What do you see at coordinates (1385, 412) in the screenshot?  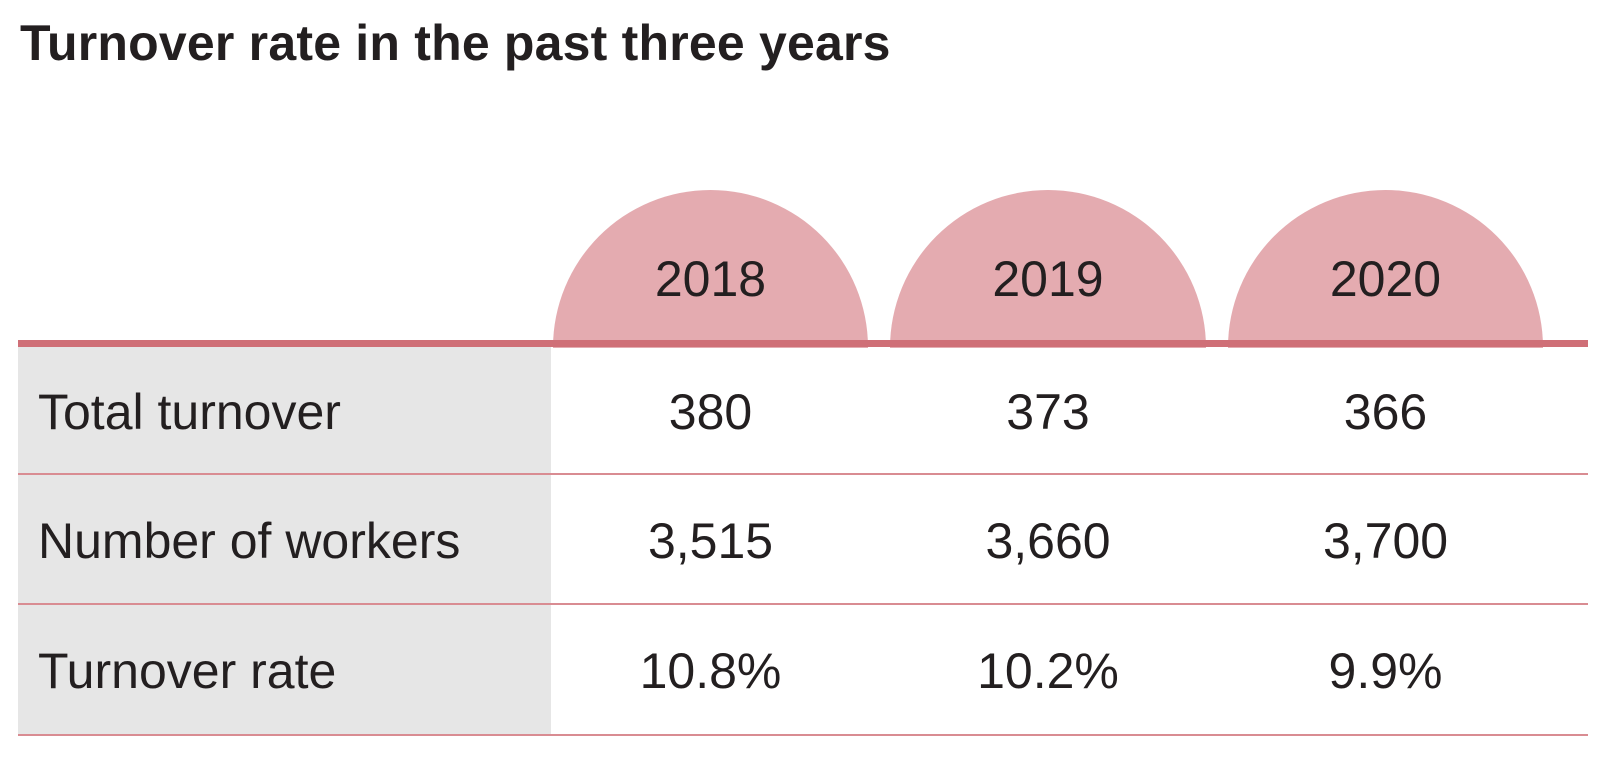 I see `cell-total-turnover-2020: 366` at bounding box center [1385, 412].